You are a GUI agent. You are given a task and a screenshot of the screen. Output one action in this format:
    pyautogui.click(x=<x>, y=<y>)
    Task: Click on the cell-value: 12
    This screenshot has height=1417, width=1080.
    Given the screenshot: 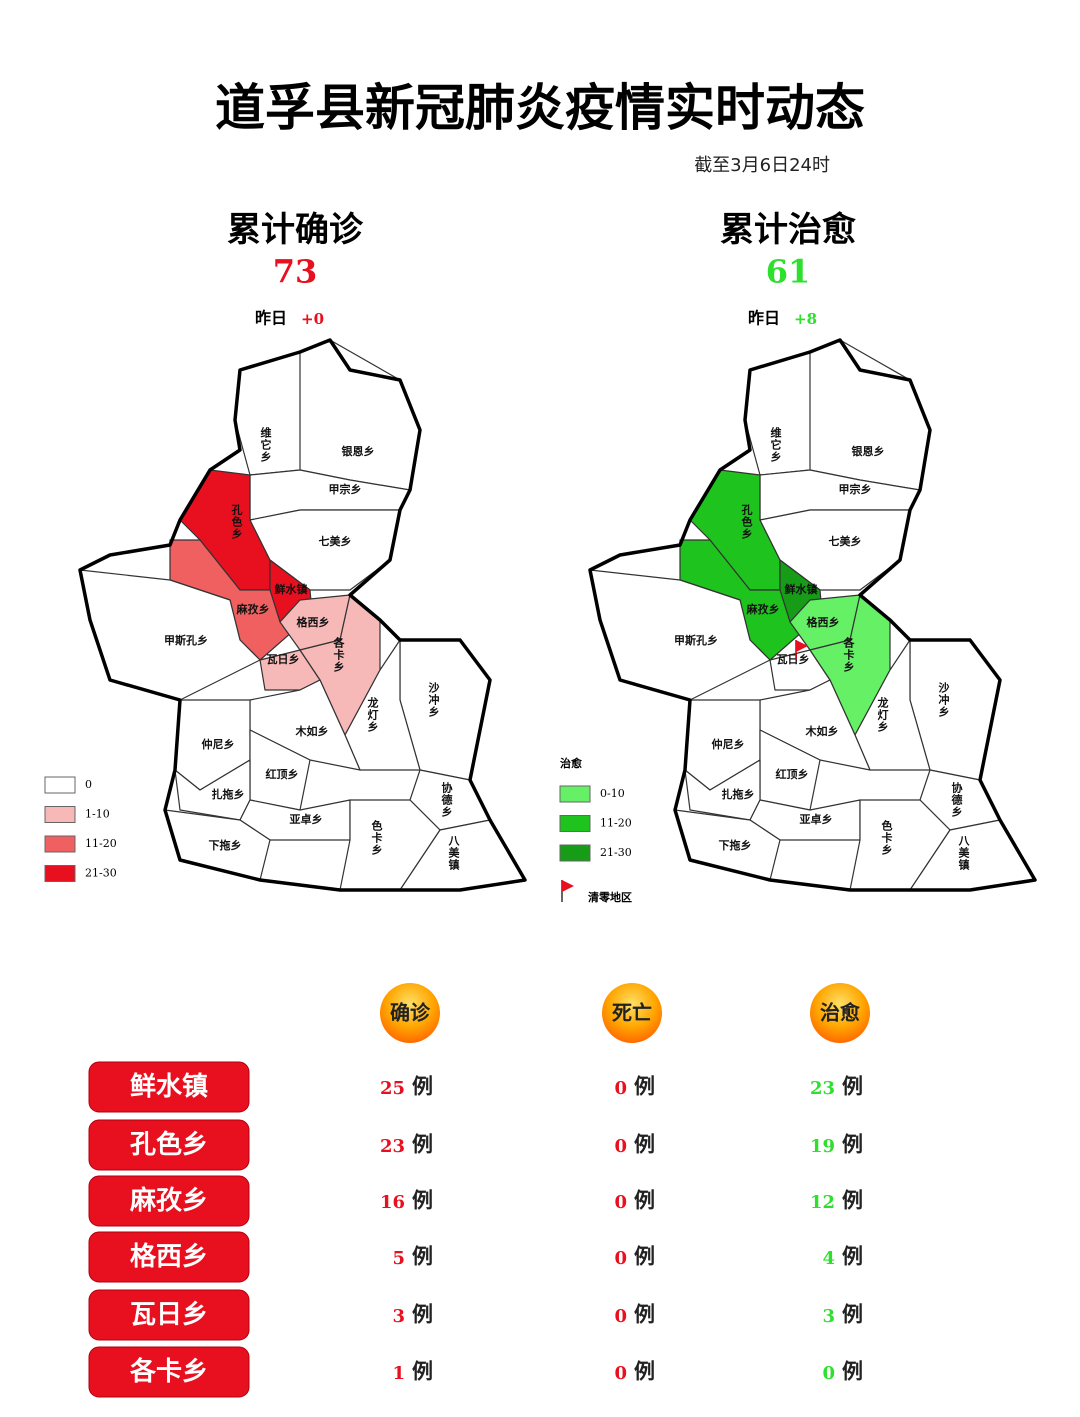 What is the action you would take?
    pyautogui.click(x=822, y=1202)
    